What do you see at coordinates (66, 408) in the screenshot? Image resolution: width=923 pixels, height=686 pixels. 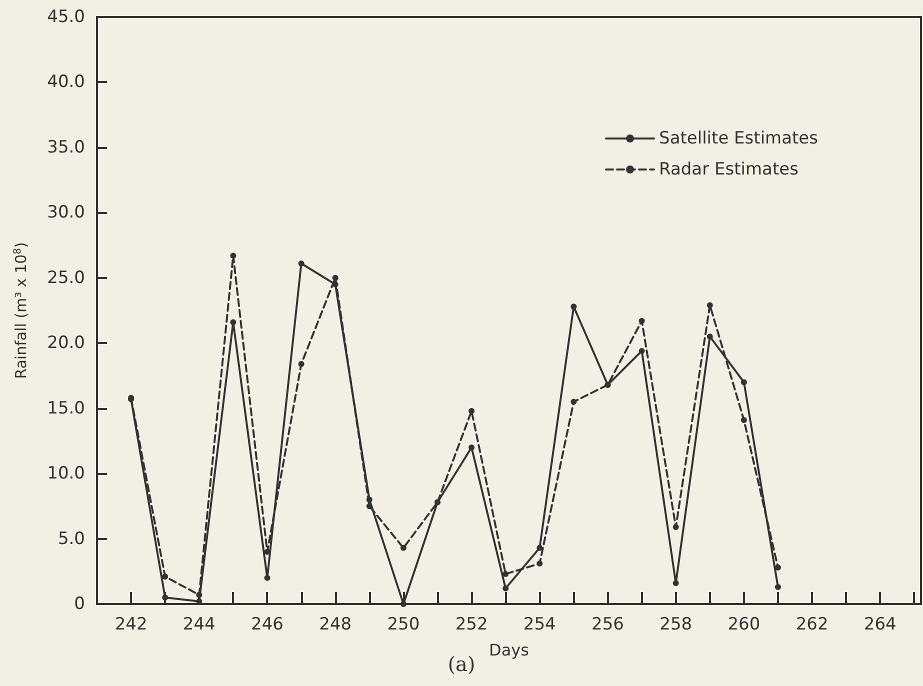 I see `y-tick-label: 15.0` at bounding box center [66, 408].